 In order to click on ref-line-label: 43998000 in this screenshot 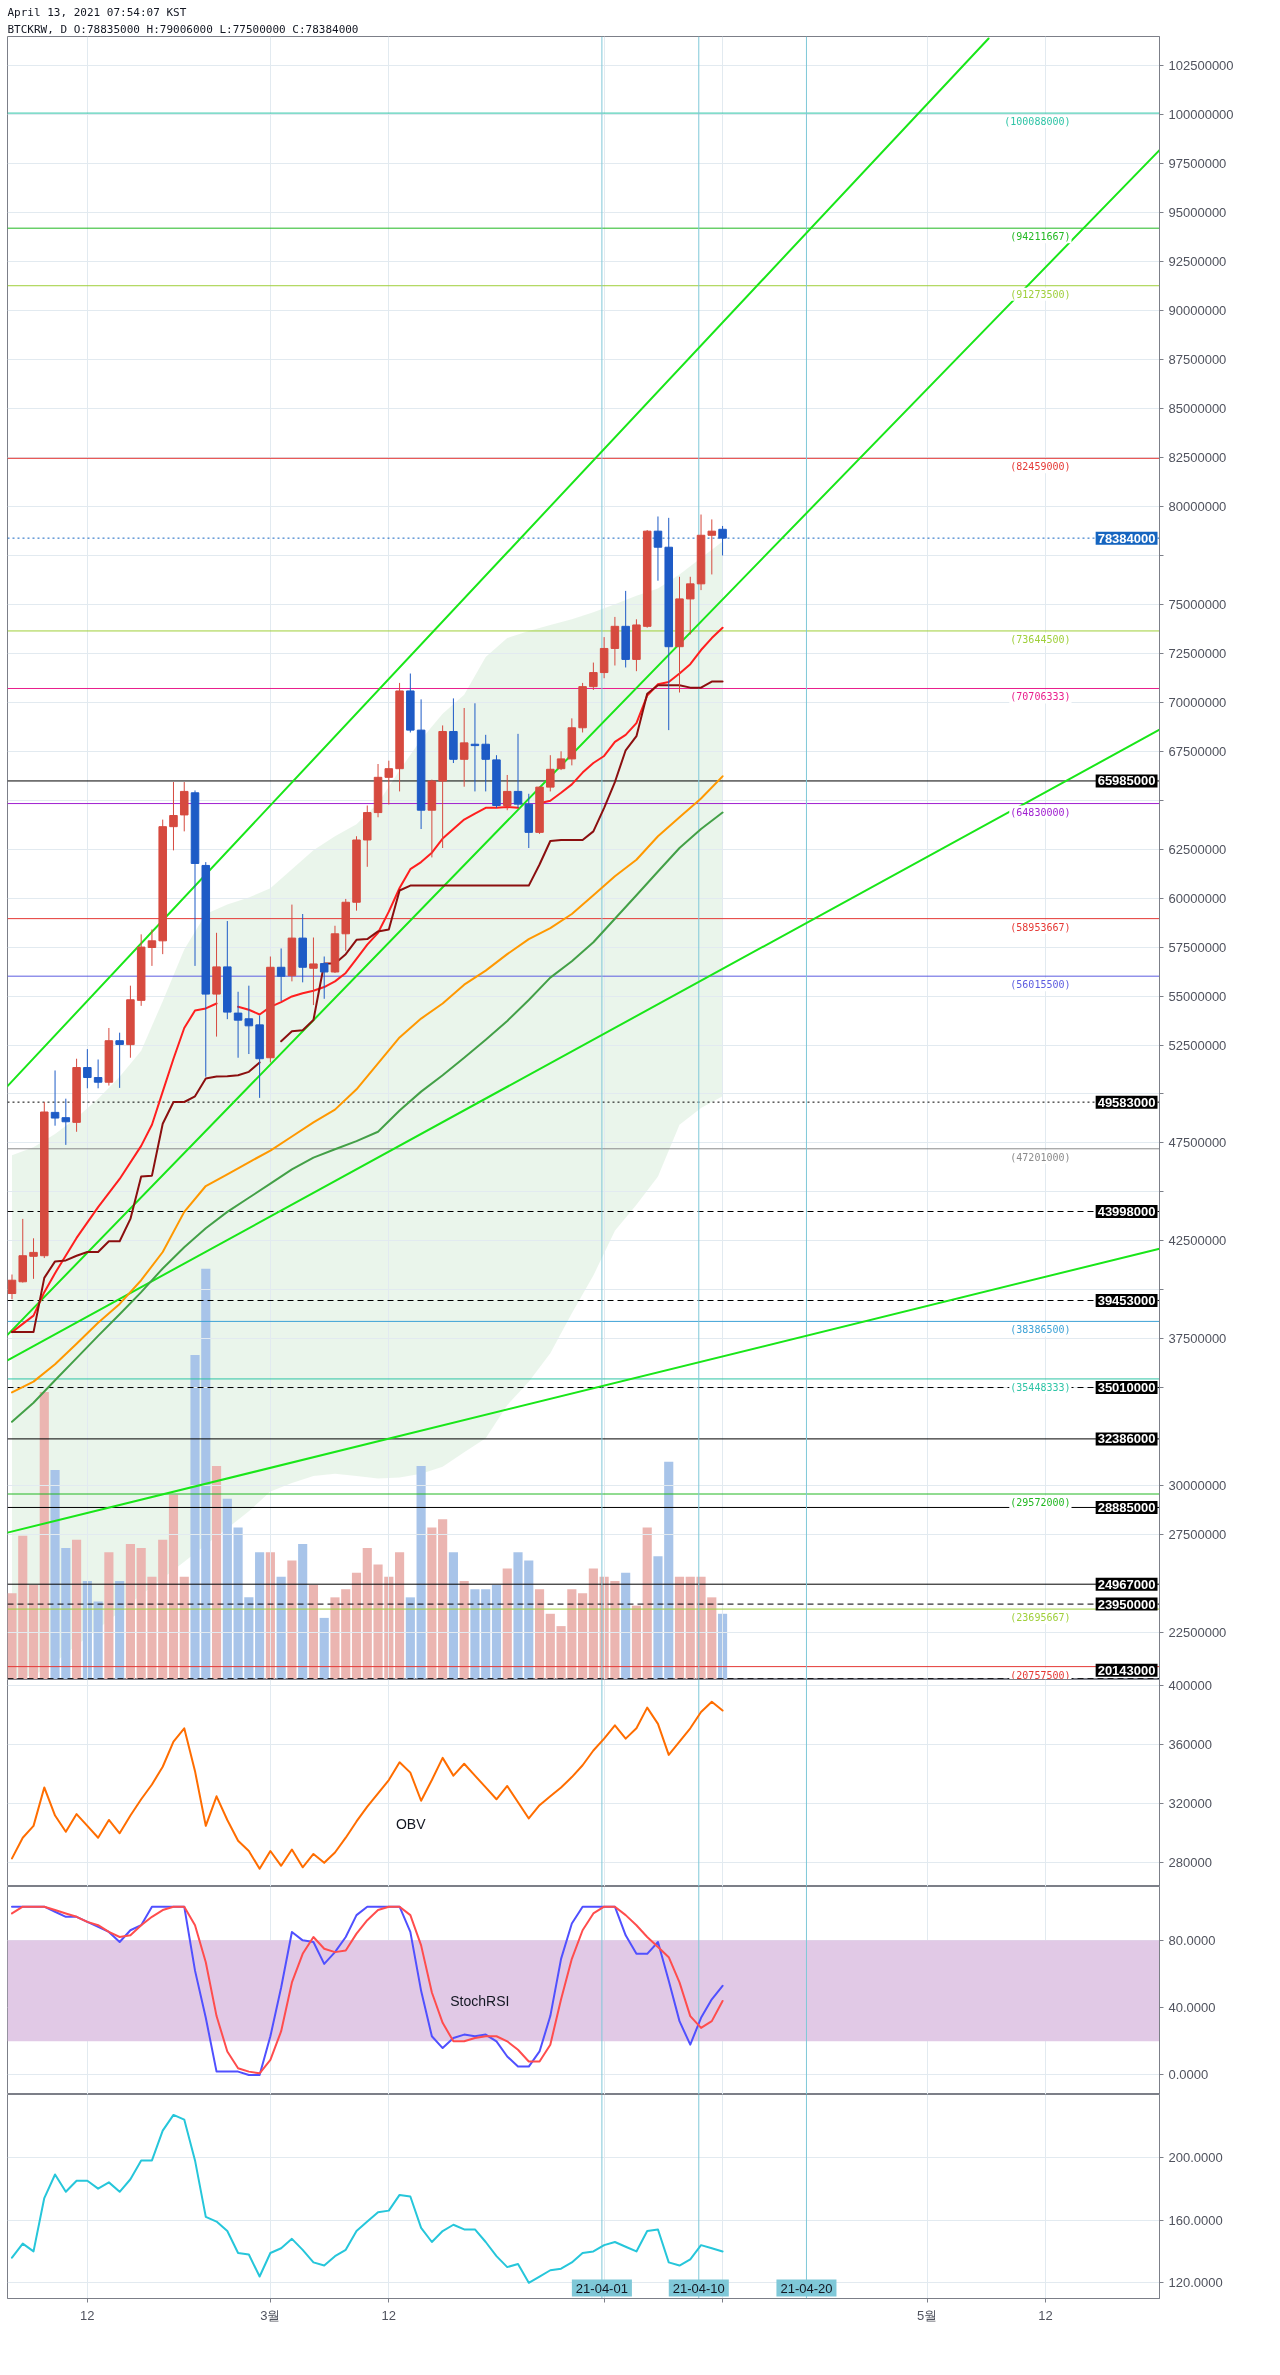, I will do `click(1126, 1212)`.